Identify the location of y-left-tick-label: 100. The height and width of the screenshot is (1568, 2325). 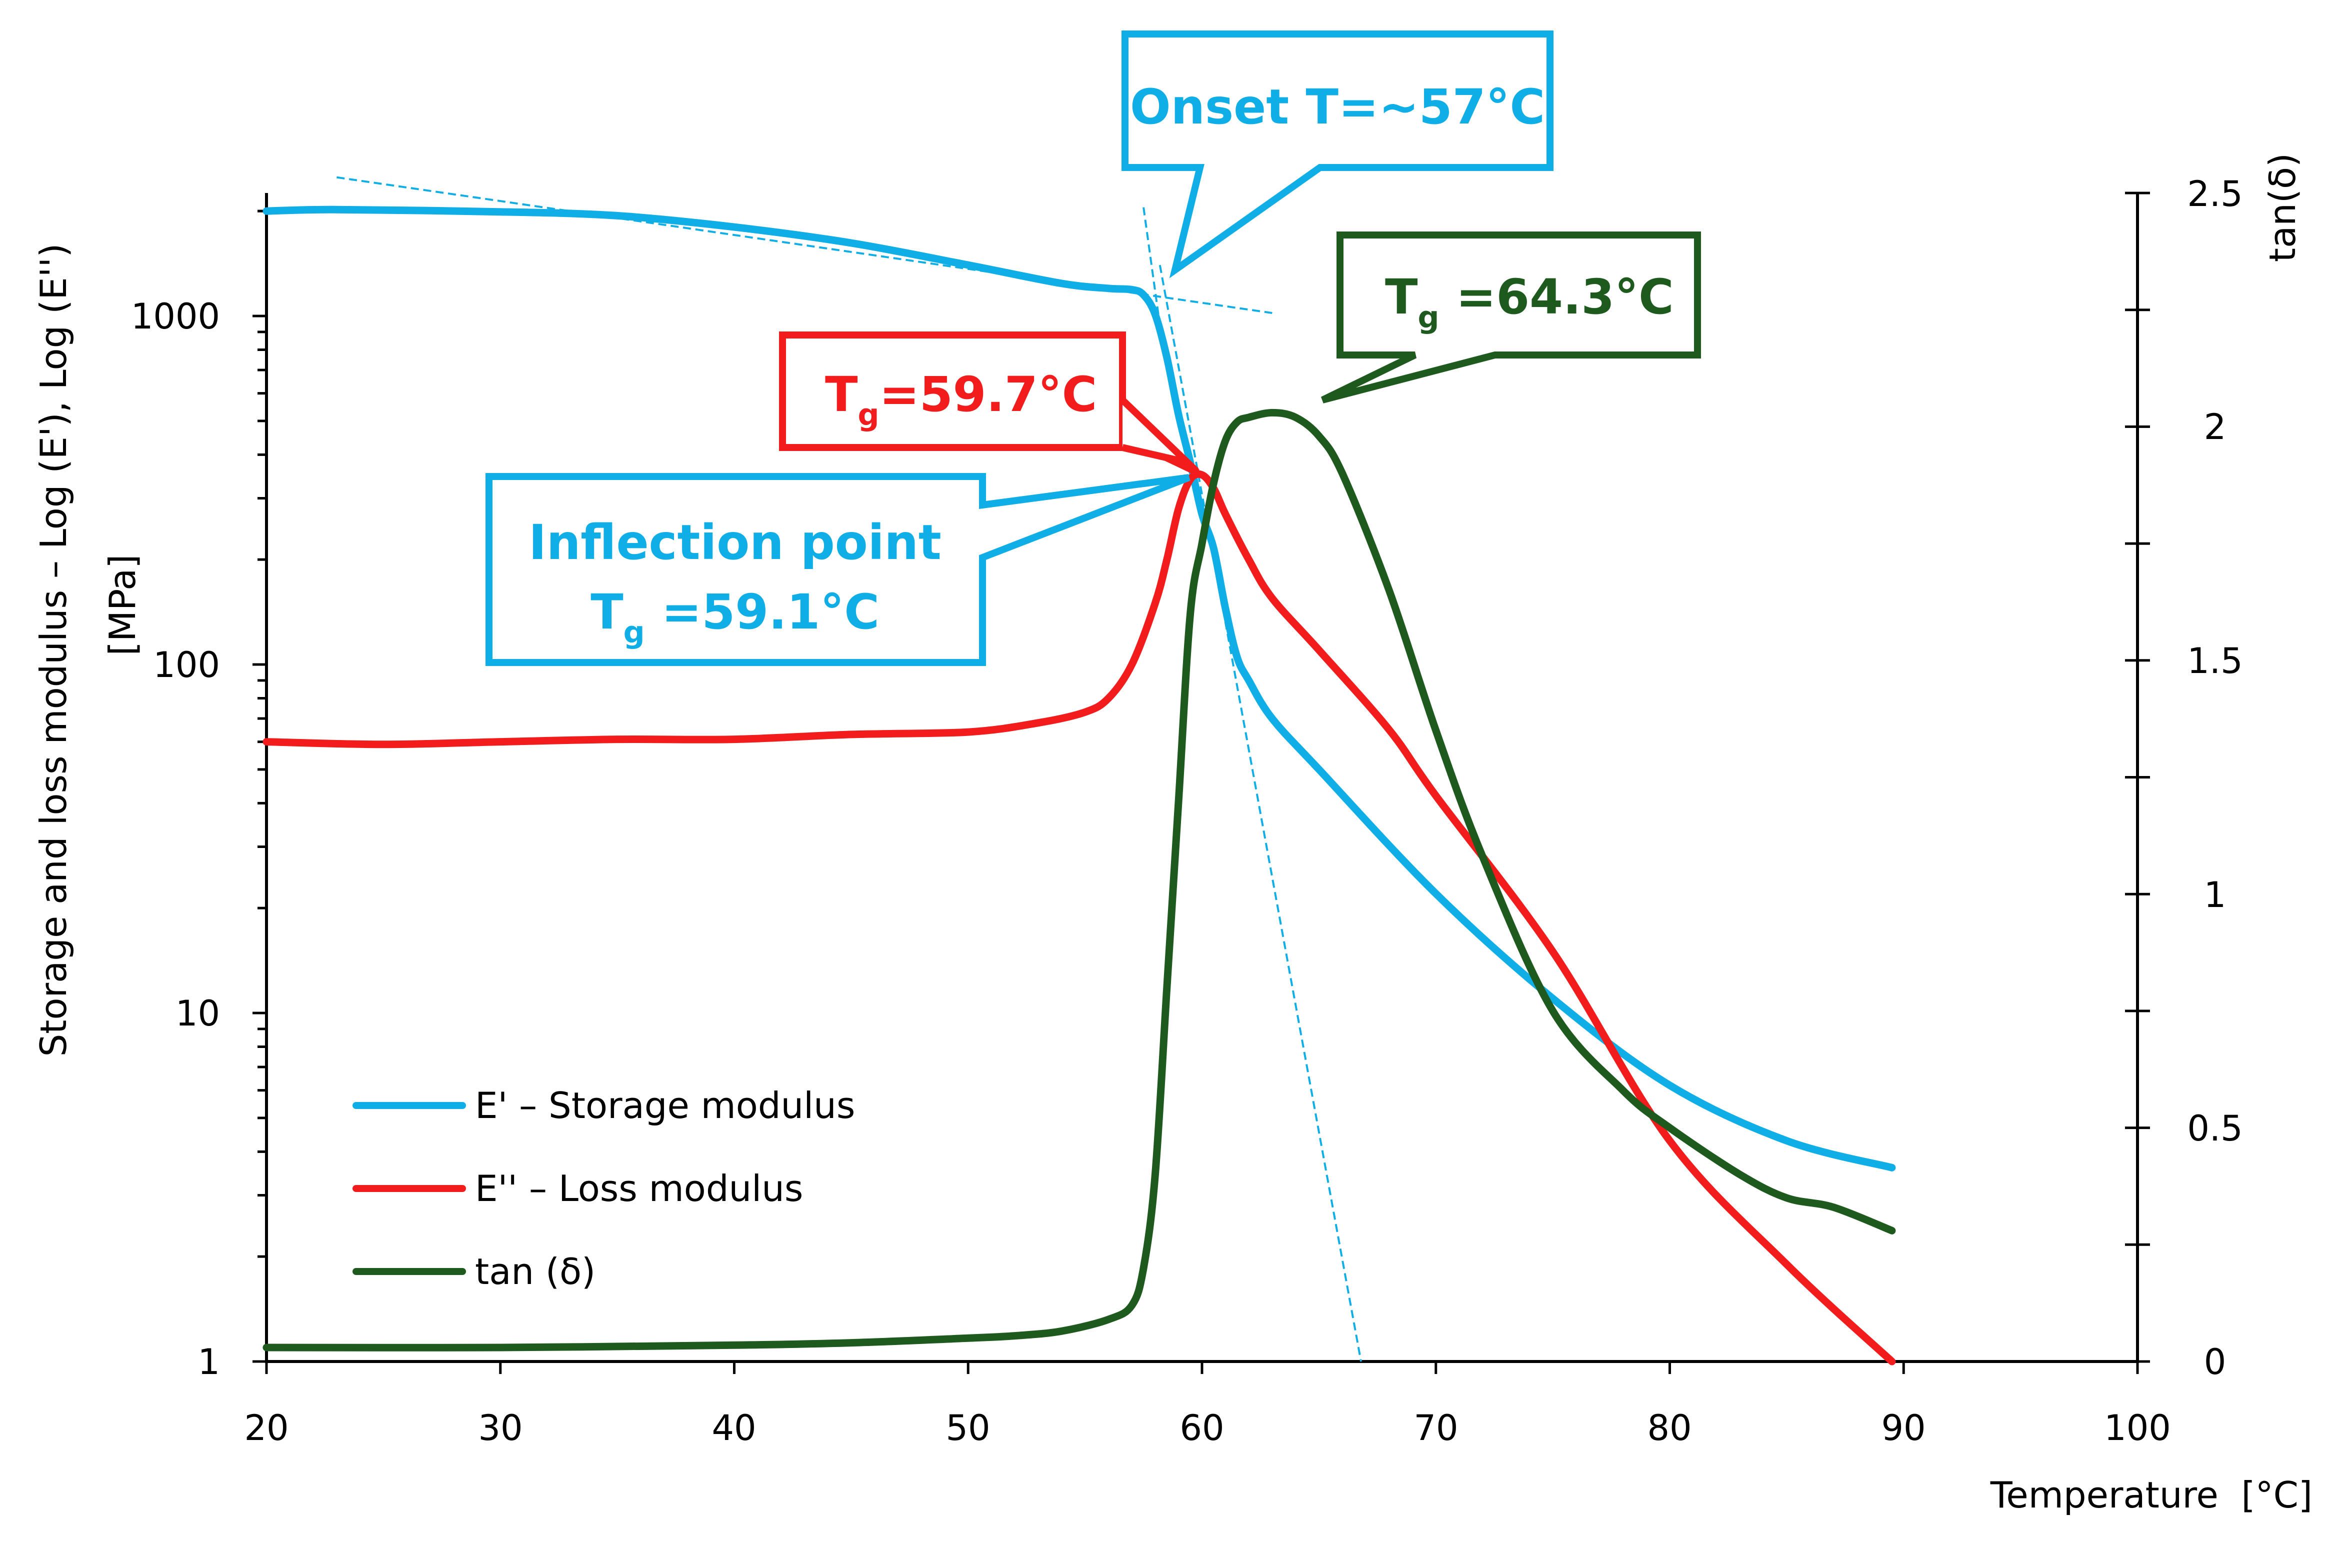
(186, 665).